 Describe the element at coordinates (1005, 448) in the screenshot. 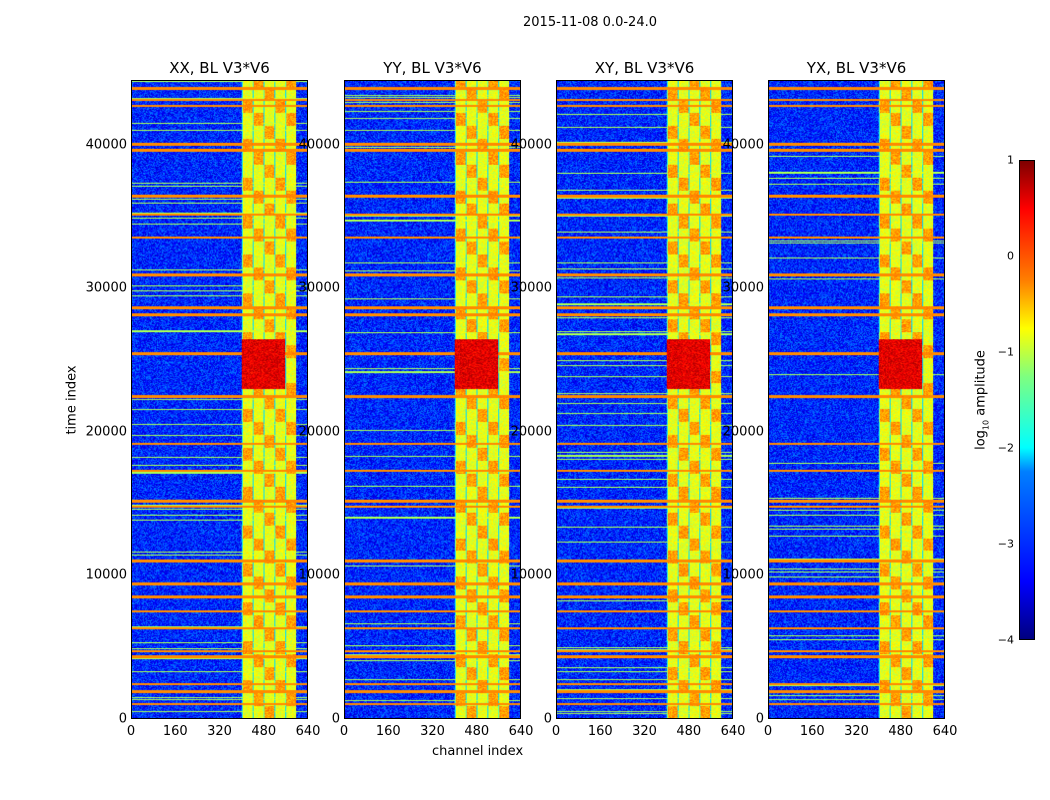

I see `colorbar-tick-label: −2` at that location.